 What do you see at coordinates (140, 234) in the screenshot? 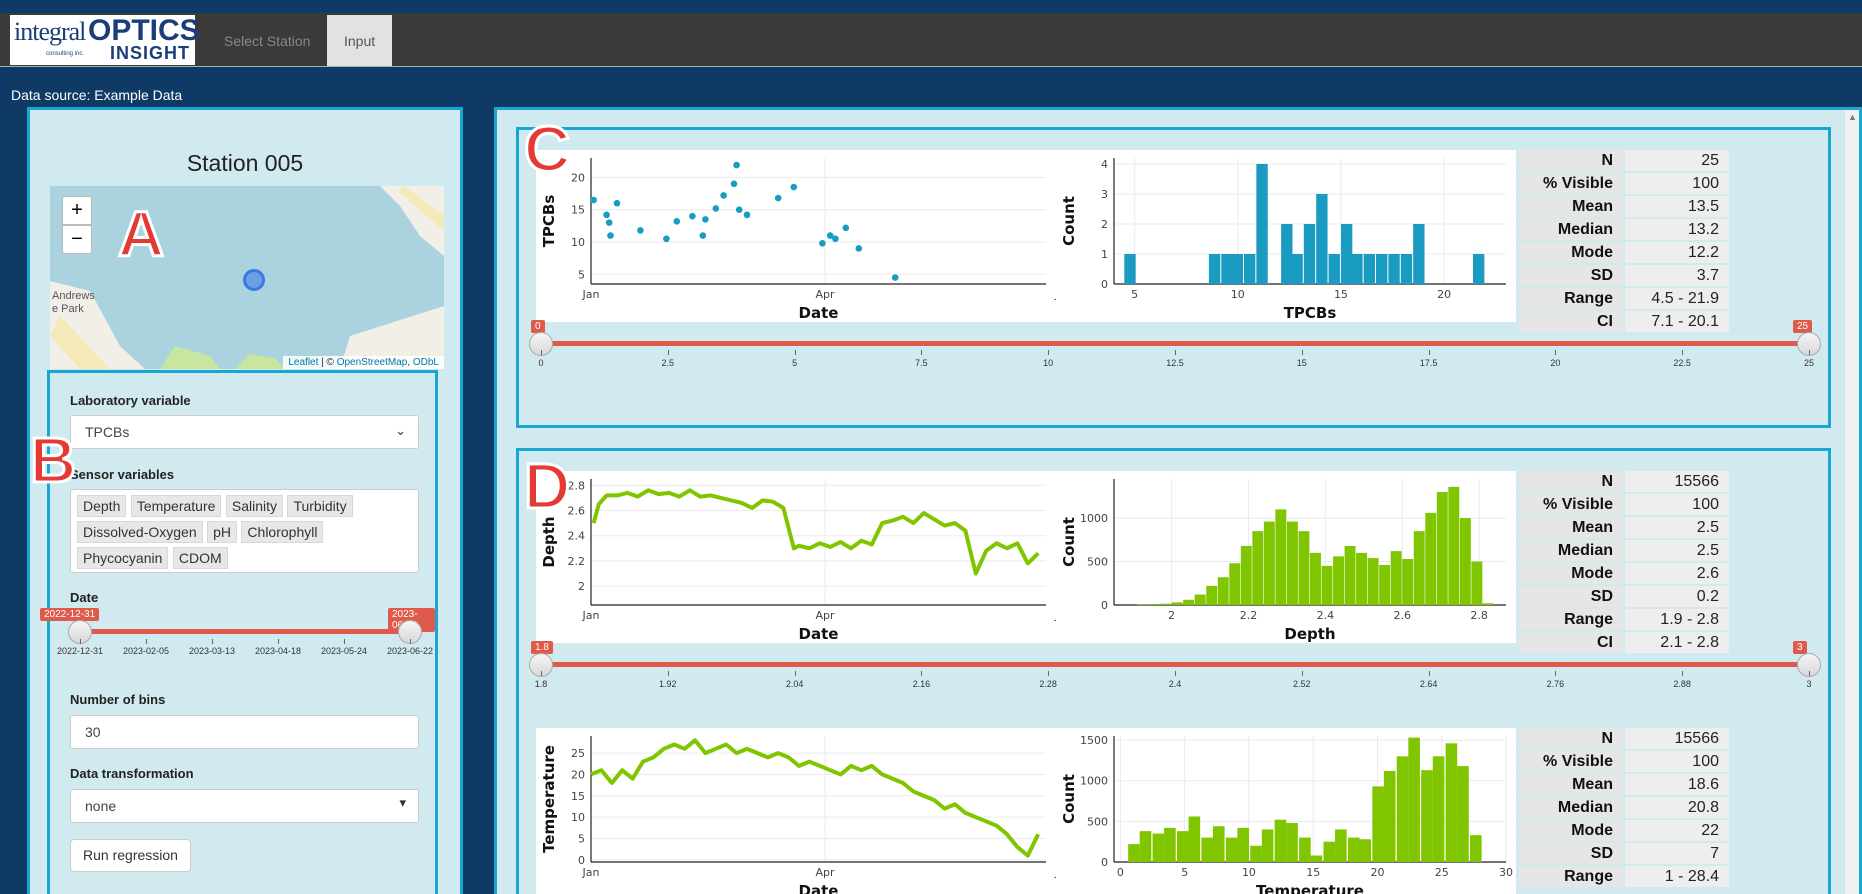
I see `annotation-a: A` at bounding box center [140, 234].